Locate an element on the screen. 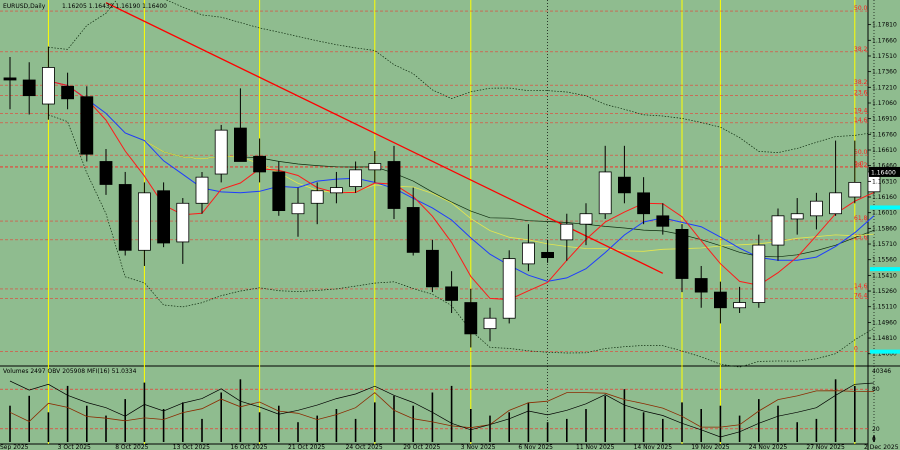 The width and height of the screenshot is (900, 450). fib-level-label: 0 is located at coordinates (856, 349).